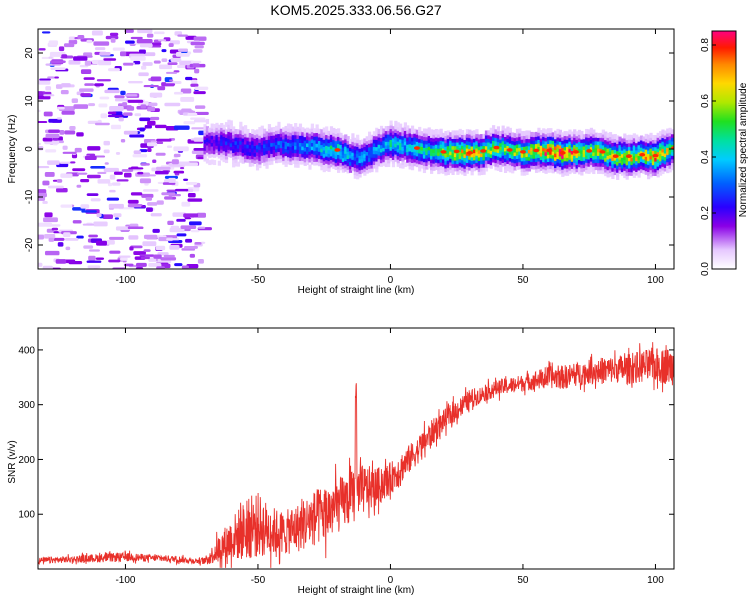 This screenshot has height=600, width=750. I want to click on signal-peak, so click(615, 156).